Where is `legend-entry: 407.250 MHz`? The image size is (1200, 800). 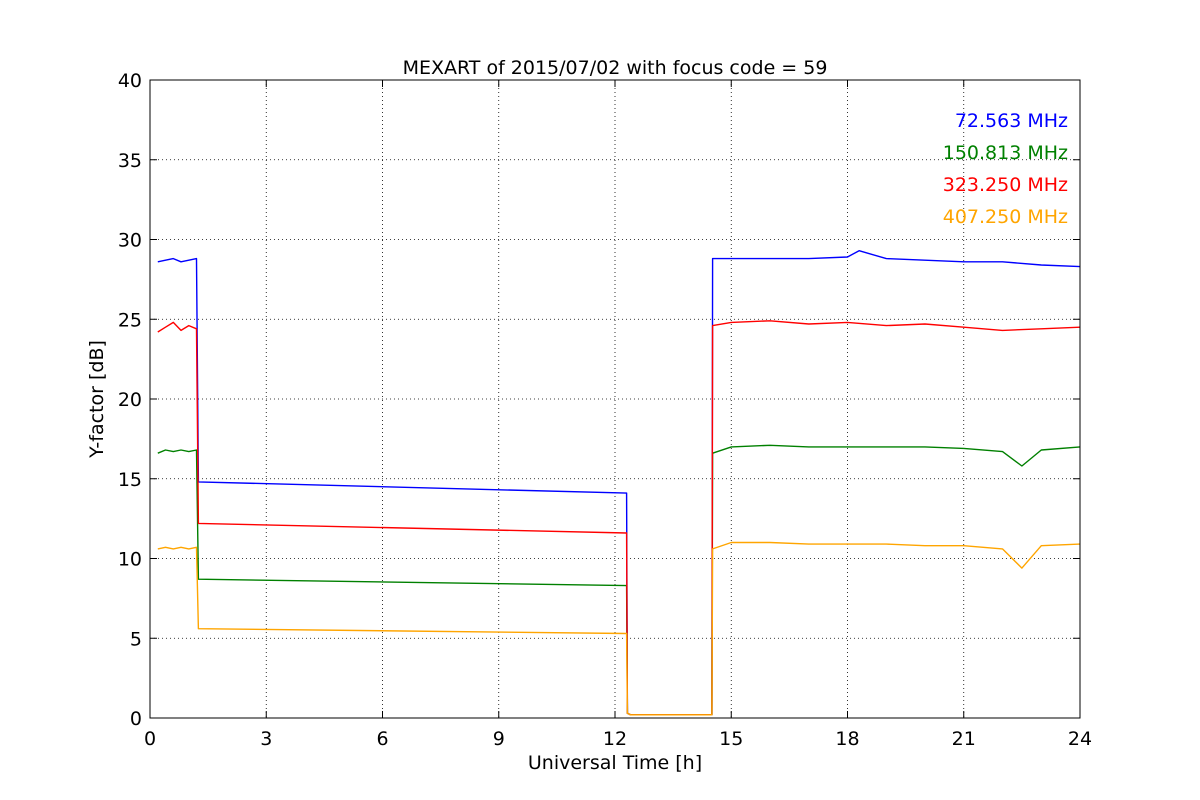 legend-entry: 407.250 MHz is located at coordinates (1005, 217).